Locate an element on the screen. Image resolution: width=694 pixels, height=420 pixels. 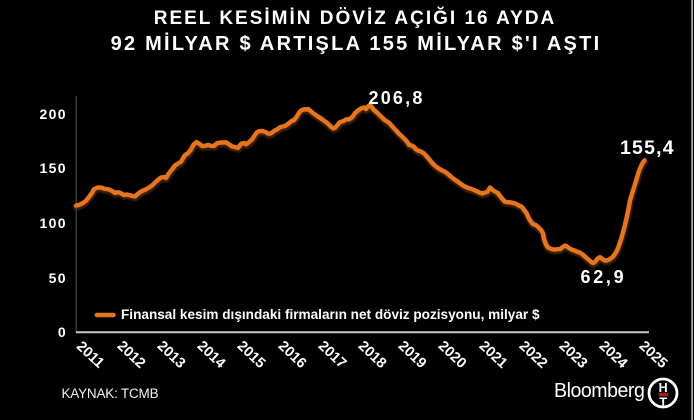
svg-text: H is located at coordinates (663, 388).